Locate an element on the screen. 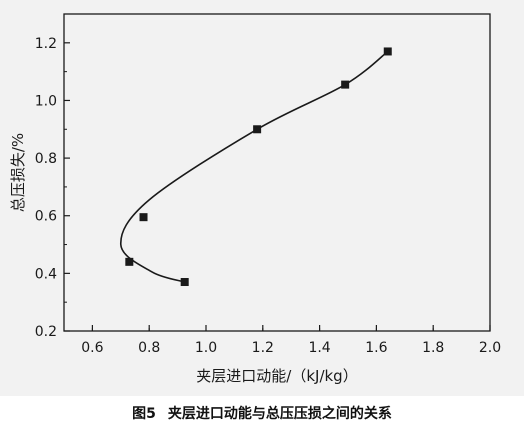 This screenshot has width=524, height=428. x-axis-title: 夹层进口动能/（kJ/kg） is located at coordinates (276, 376).